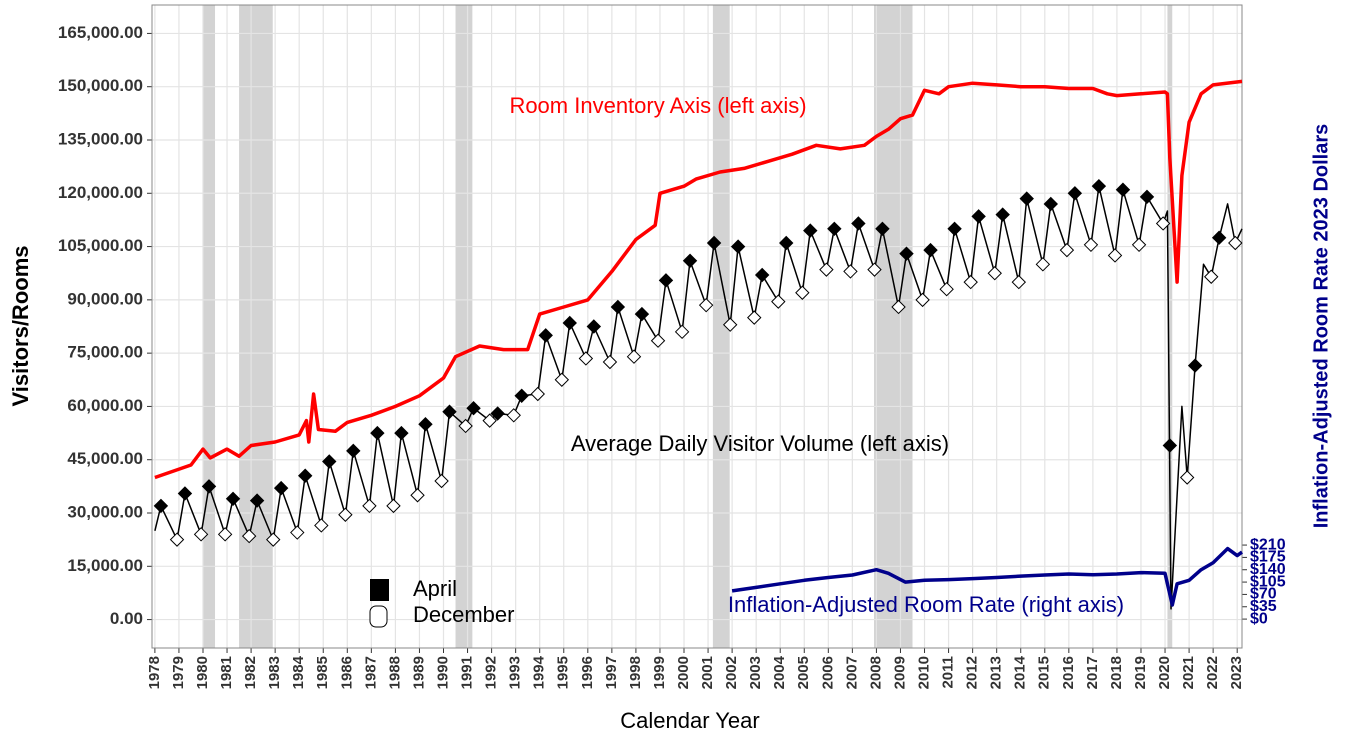  What do you see at coordinates (378, 616) in the screenshot?
I see `legend-key` at bounding box center [378, 616].